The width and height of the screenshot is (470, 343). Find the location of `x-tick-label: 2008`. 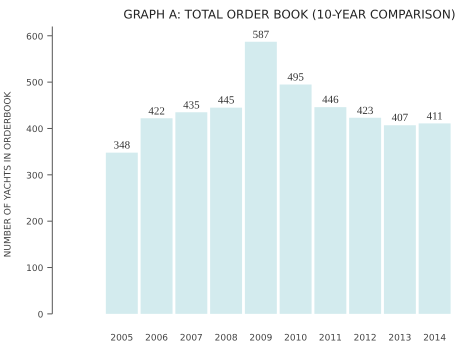

x-tick-label: 2008 is located at coordinates (226, 338).